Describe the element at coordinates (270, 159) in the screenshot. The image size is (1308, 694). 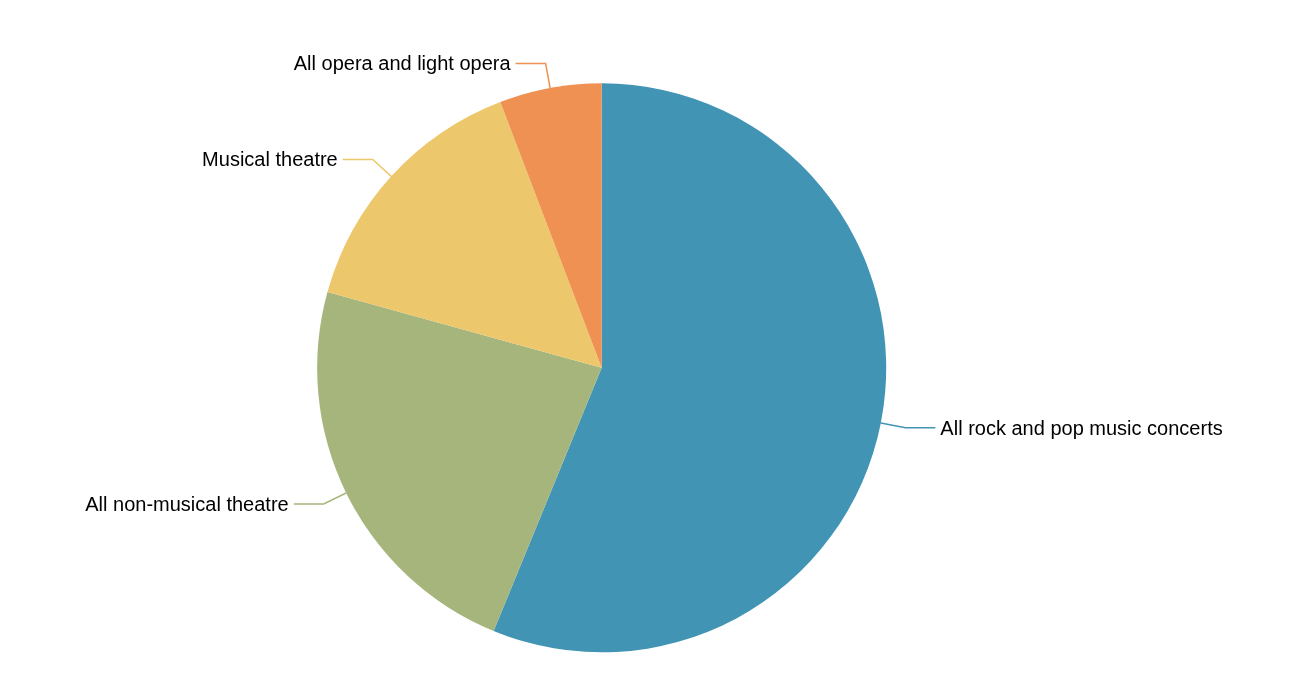
I see `slice-label: Musical theatre` at that location.